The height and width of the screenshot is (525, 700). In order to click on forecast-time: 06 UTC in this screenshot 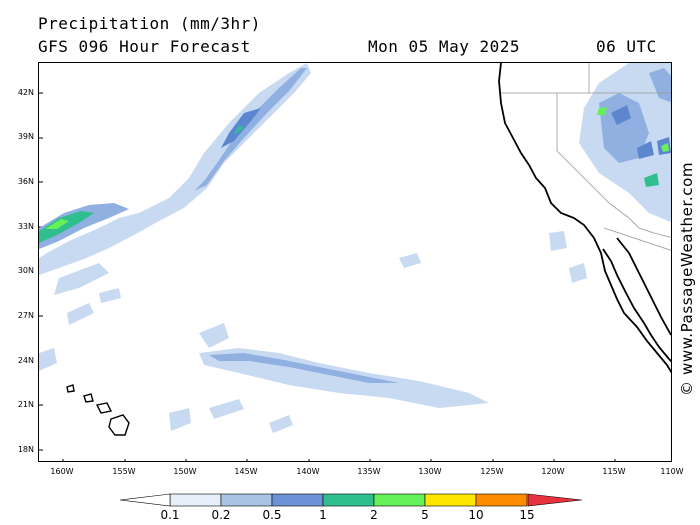, I will do `click(626, 46)`.